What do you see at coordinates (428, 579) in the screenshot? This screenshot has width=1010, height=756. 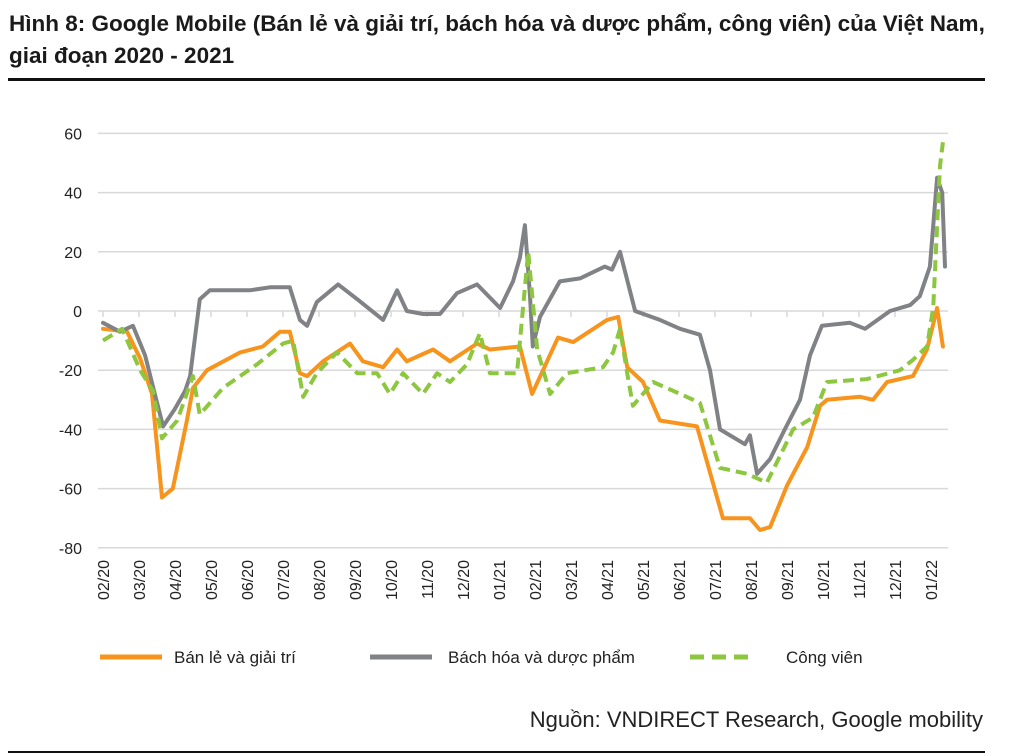 I see `x-tick-label: 11/20` at bounding box center [428, 579].